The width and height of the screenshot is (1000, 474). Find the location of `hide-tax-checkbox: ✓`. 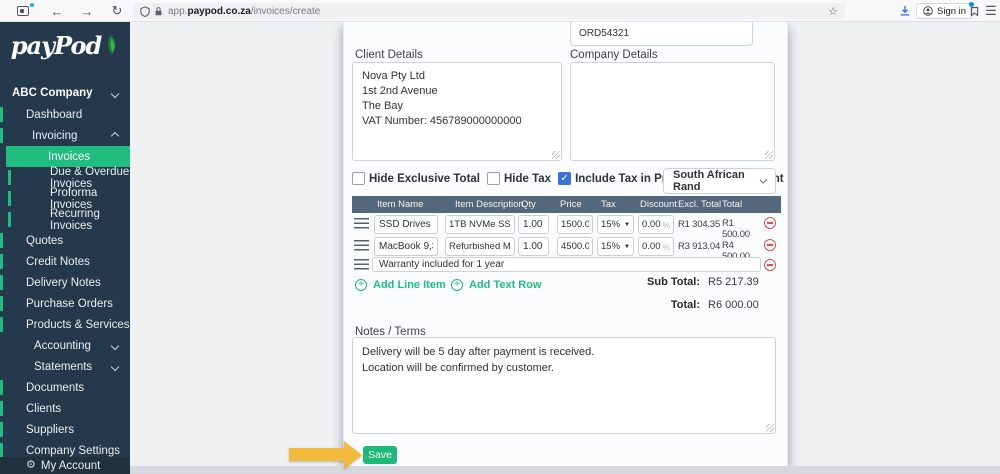

hide-tax-checkbox: ✓ is located at coordinates (493, 178).